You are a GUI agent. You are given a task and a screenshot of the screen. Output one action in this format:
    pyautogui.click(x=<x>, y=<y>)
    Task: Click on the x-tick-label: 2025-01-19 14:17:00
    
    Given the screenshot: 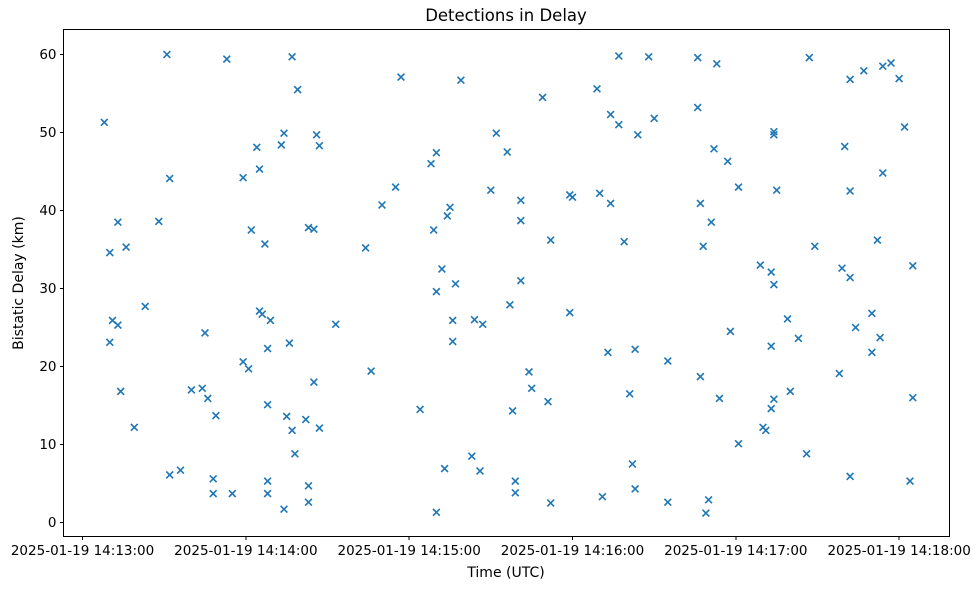 What is the action you would take?
    pyautogui.click(x=735, y=551)
    